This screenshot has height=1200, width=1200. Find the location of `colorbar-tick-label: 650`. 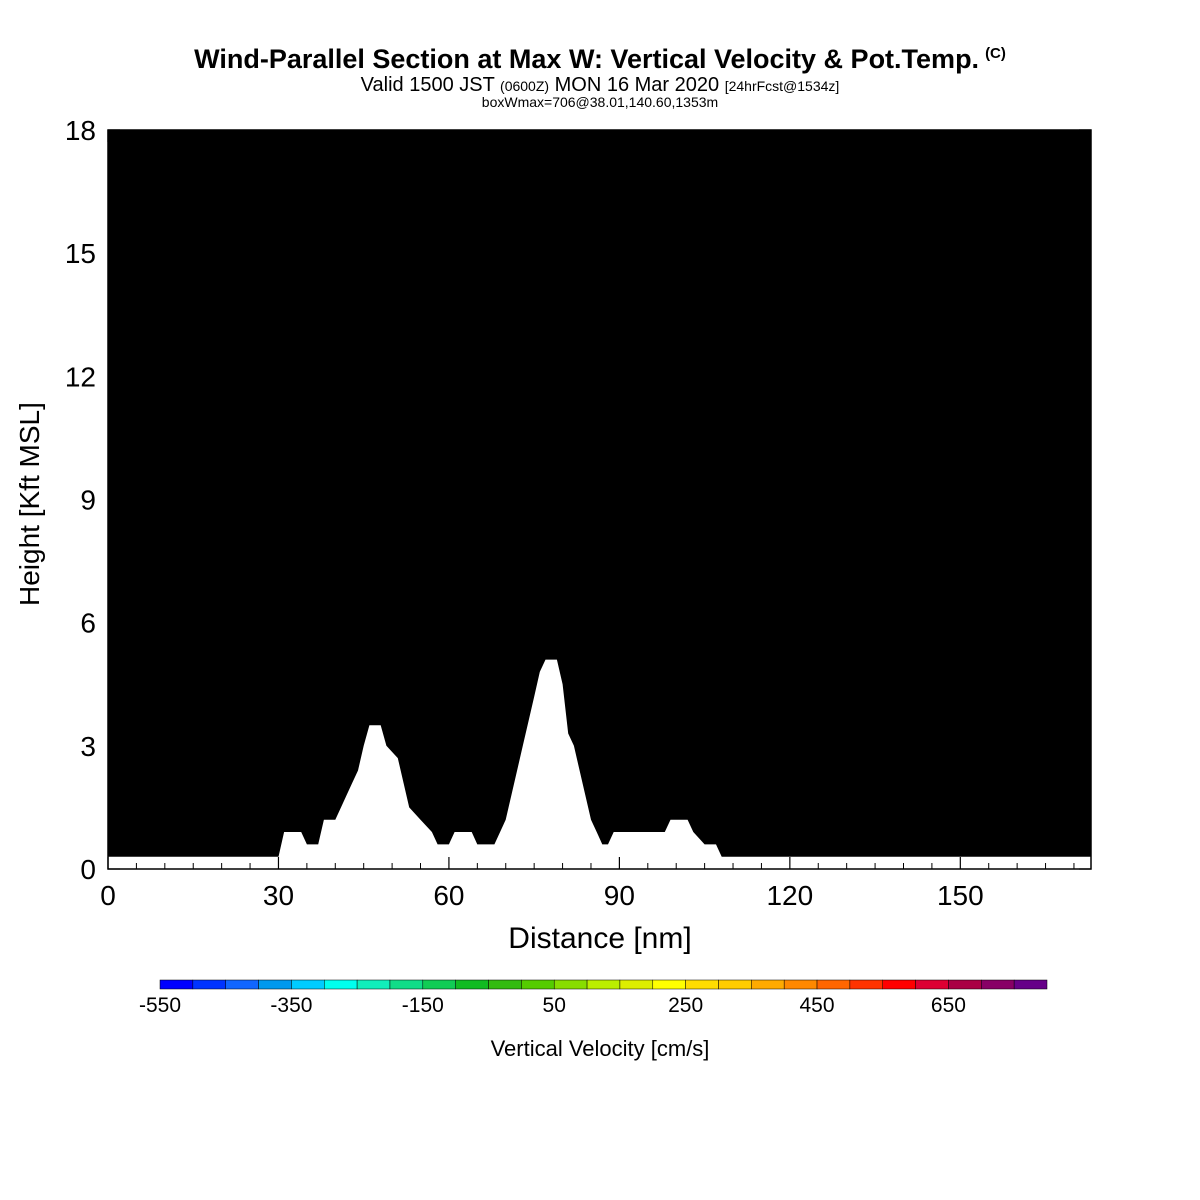

colorbar-tick-label: 650 is located at coordinates (948, 1005).